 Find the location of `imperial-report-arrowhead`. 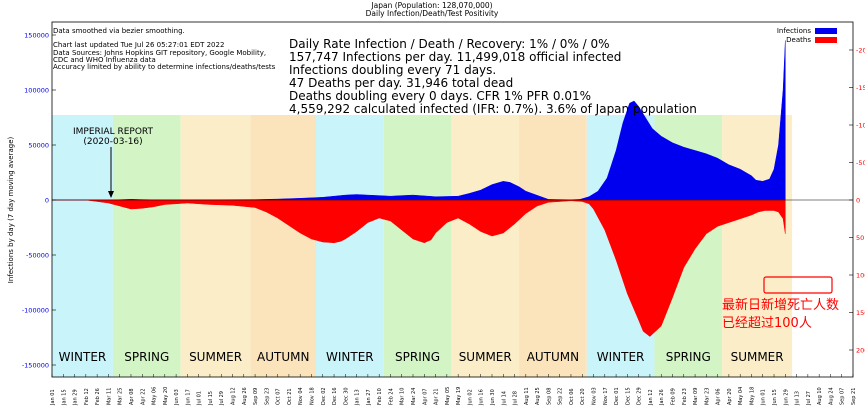

imperial-report-arrowhead is located at coordinates (111, 194).